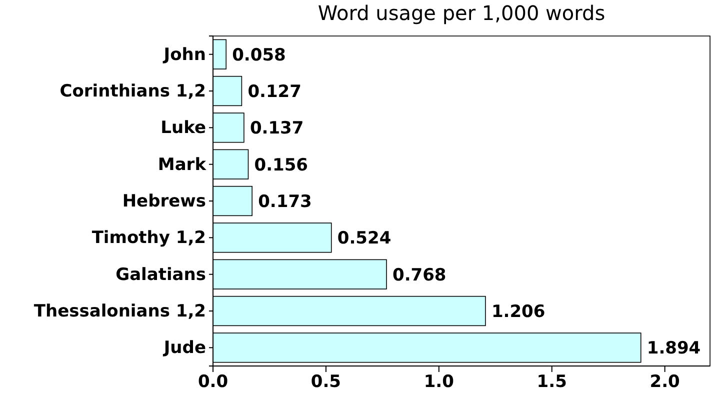 The height and width of the screenshot is (394, 711). What do you see at coordinates (673, 348) in the screenshot?
I see `data-label: 1.894` at bounding box center [673, 348].